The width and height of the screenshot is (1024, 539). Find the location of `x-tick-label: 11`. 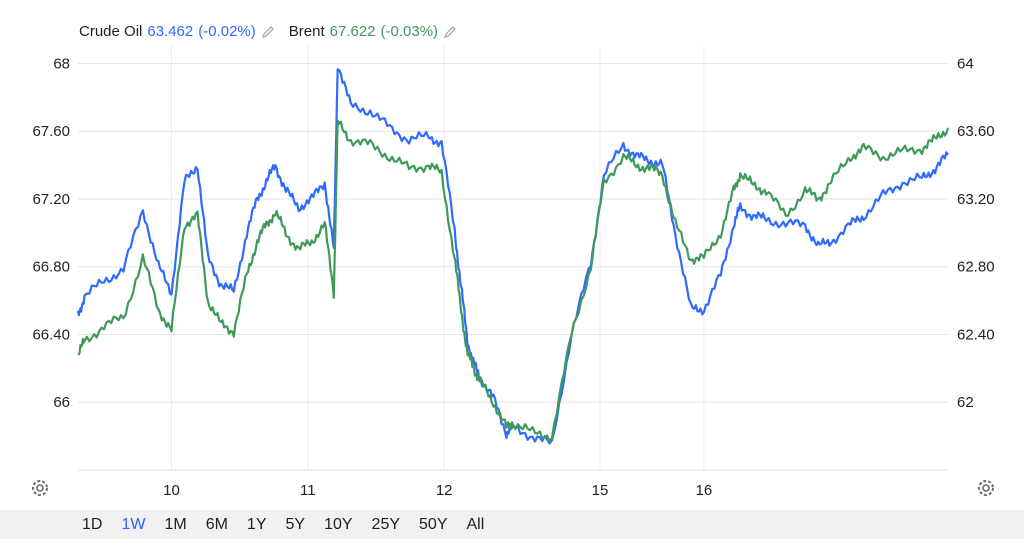

x-tick-label: 11 is located at coordinates (308, 490).